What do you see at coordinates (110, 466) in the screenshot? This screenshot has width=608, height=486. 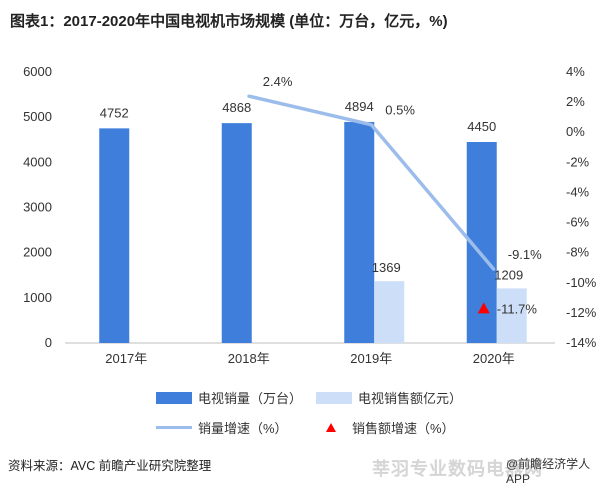 I see `source-note: 资料来源：AVC 前瞻产业研究院整理` at bounding box center [110, 466].